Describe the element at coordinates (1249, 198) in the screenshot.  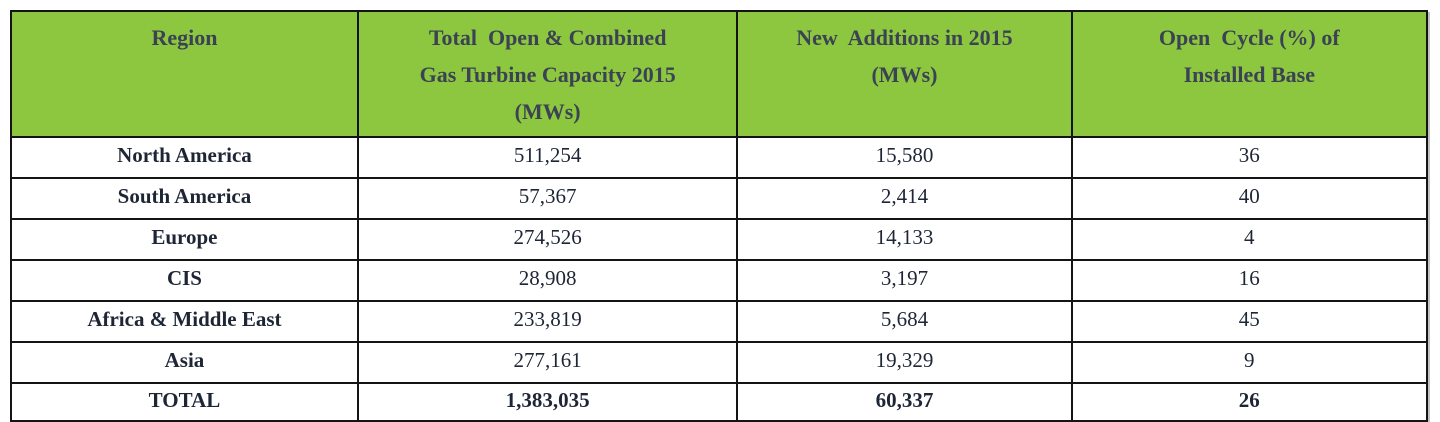
I see `open-cycle-cell: 40` at that location.